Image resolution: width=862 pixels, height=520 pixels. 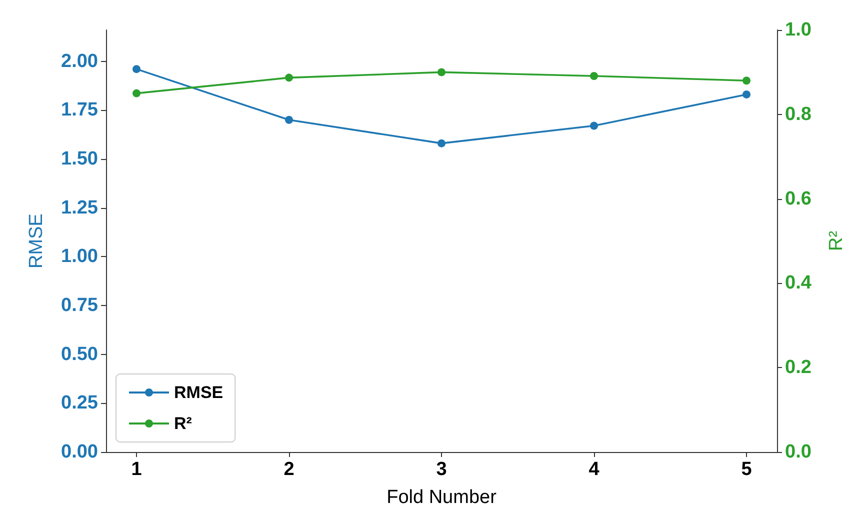 What do you see at coordinates (136, 469) in the screenshot?
I see `x-tick-label: 1` at bounding box center [136, 469].